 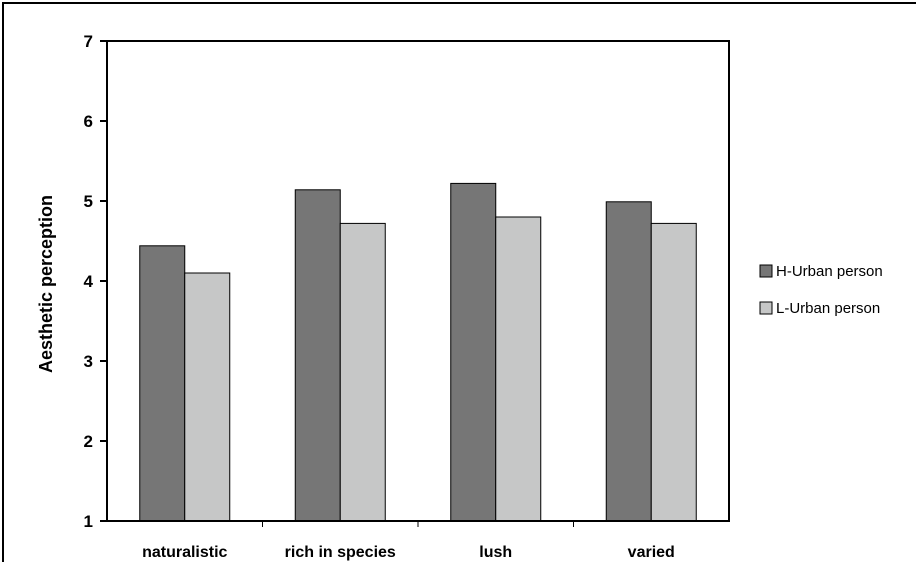 What do you see at coordinates (46, 284) in the screenshot?
I see `y-axis-title: Aesthetic perception` at bounding box center [46, 284].